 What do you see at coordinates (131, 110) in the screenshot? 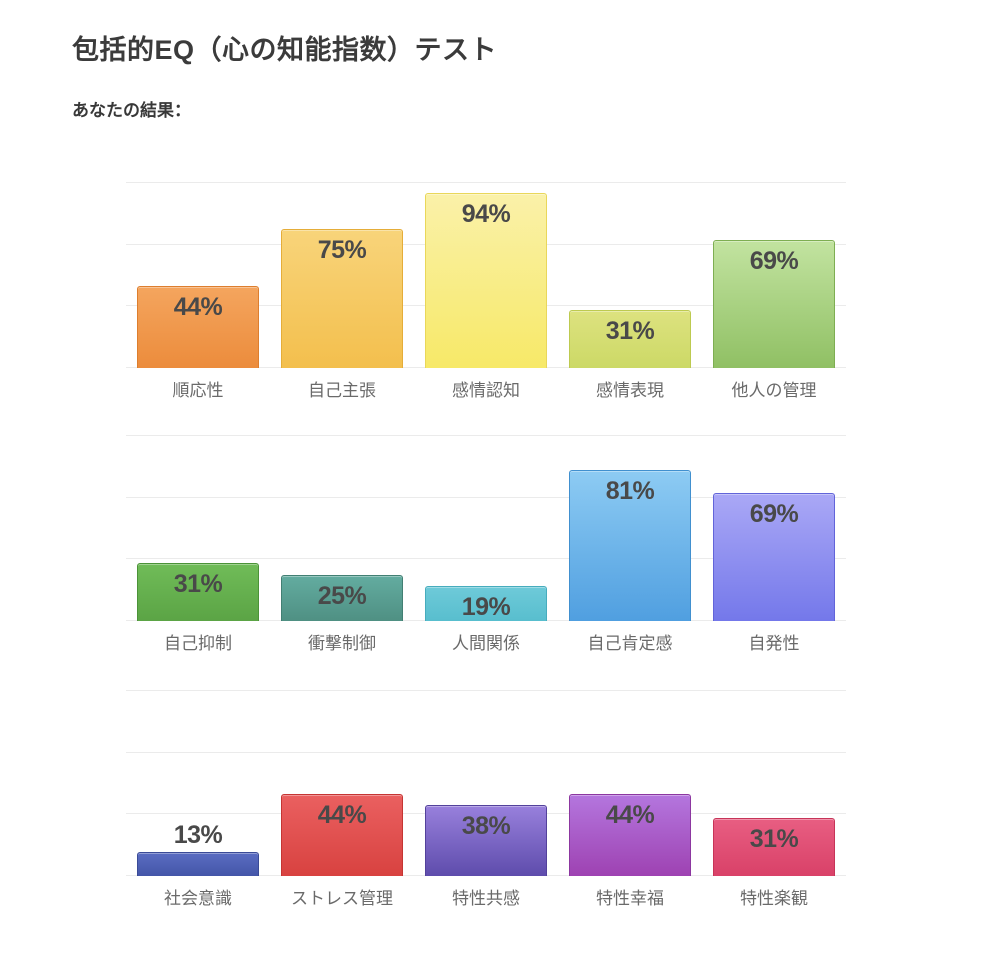
I see `results-label: あなたの結果：` at bounding box center [131, 110].